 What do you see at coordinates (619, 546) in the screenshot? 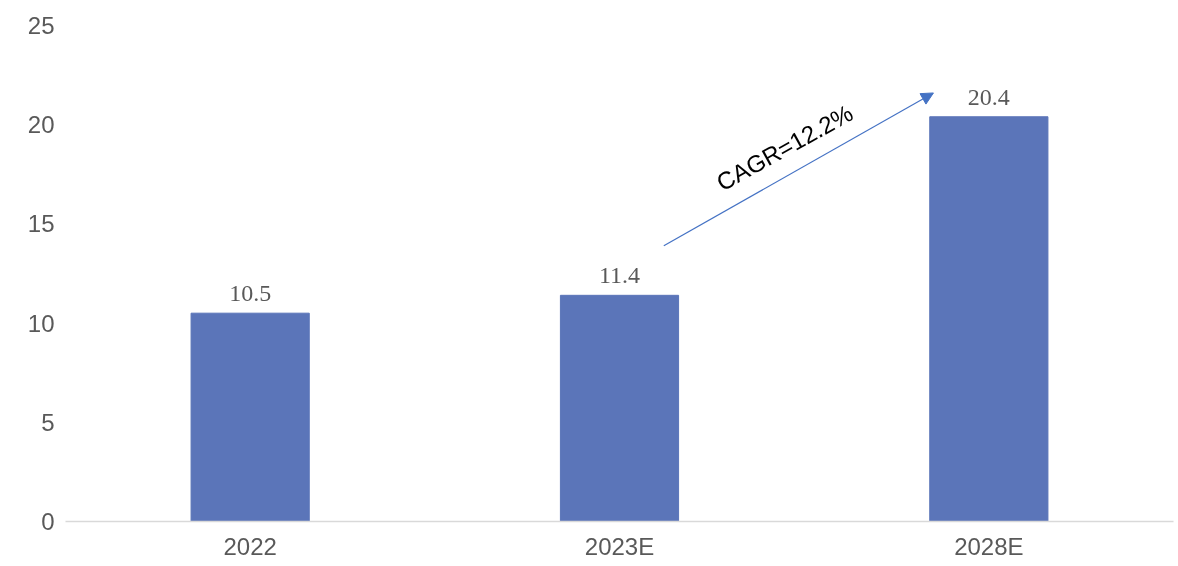
I see `x-tick-label: 2023E` at bounding box center [619, 546].